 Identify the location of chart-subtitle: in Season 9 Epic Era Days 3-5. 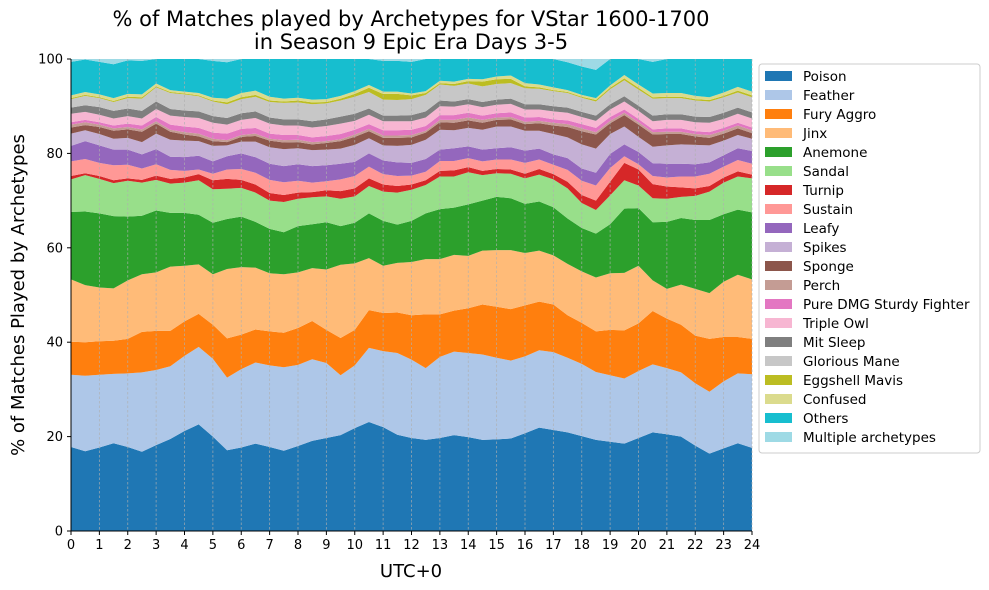
(411, 42).